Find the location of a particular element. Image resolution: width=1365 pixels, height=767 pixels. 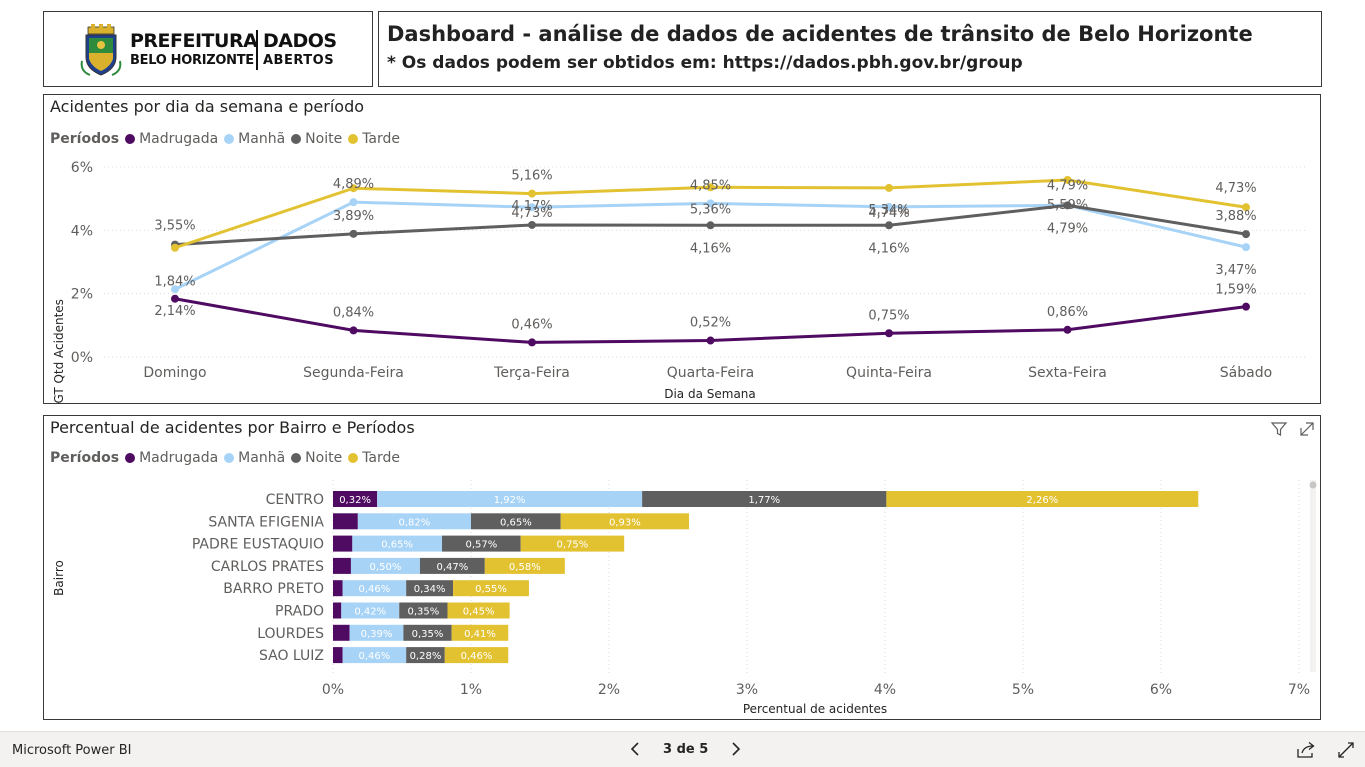

data-label: 3,55% is located at coordinates (174, 226).